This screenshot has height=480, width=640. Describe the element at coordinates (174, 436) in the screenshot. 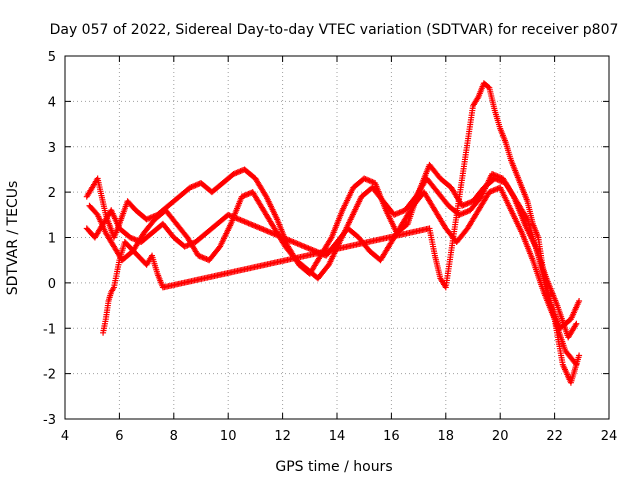

I see `x-tick-label: 8` at that location.